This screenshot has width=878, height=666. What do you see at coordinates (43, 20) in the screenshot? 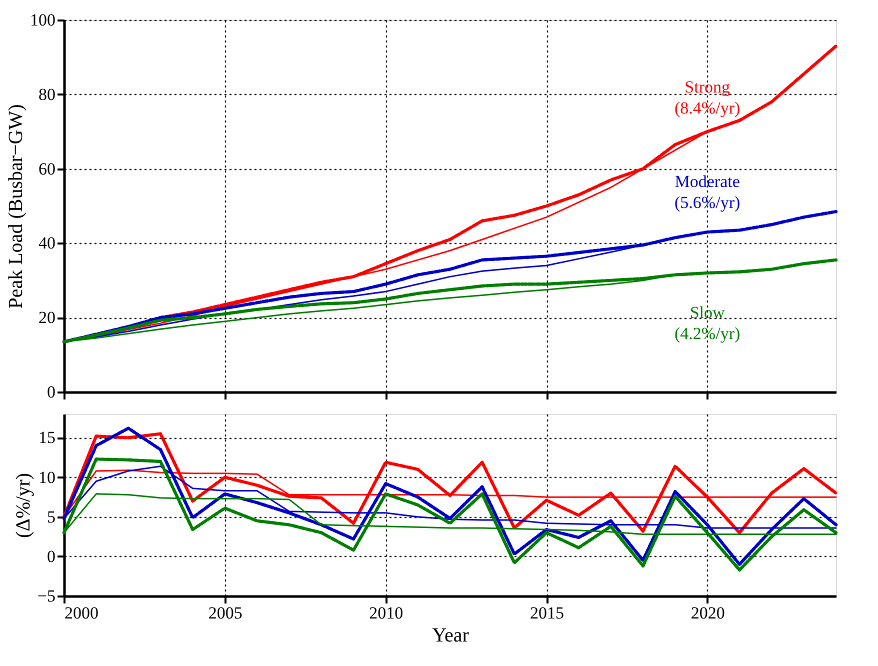
I see `y-tick-label: 100` at bounding box center [43, 20].